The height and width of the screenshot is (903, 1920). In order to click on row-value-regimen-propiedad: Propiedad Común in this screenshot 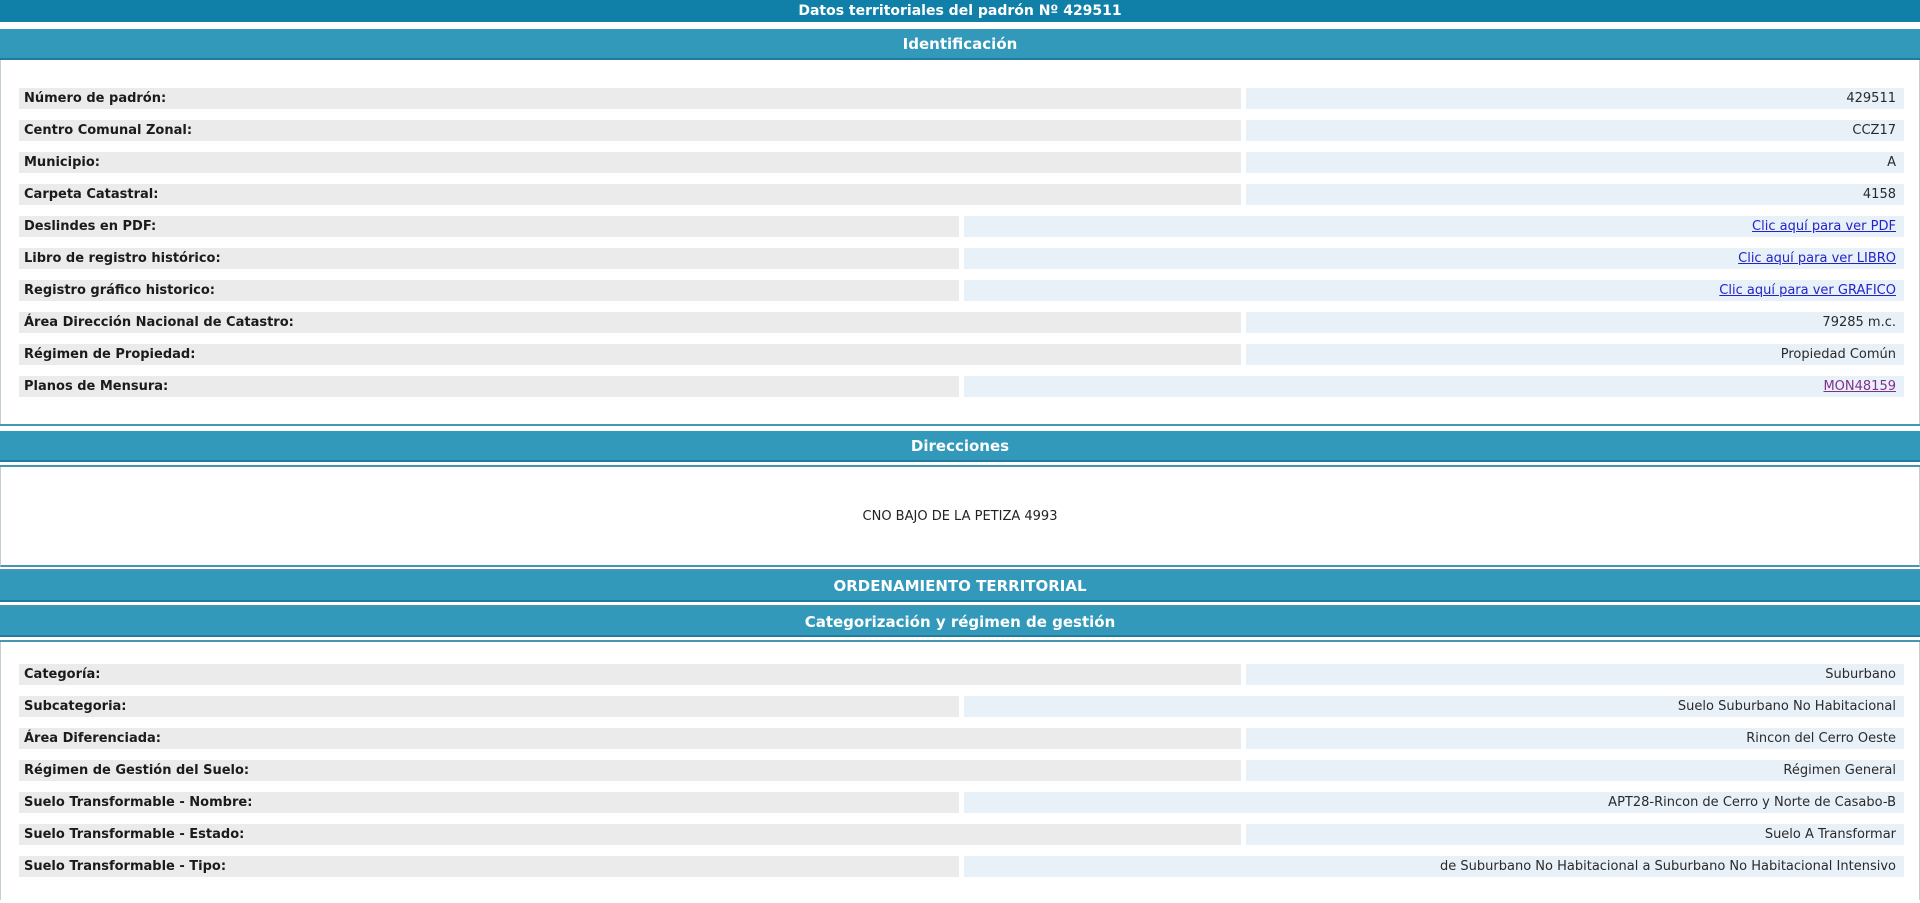, I will do `click(1575, 354)`.